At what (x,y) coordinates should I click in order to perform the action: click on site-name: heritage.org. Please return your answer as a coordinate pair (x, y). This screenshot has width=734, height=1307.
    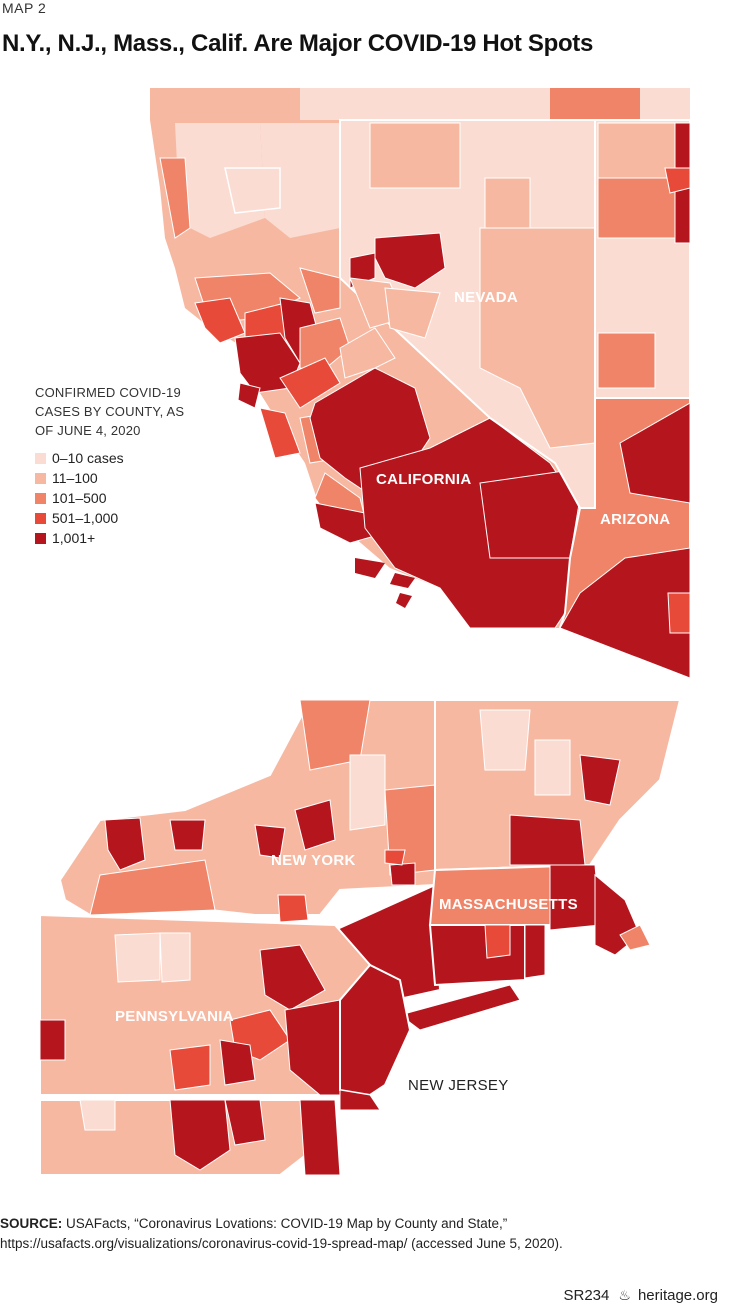
    Looking at the image, I should click on (677, 1295).